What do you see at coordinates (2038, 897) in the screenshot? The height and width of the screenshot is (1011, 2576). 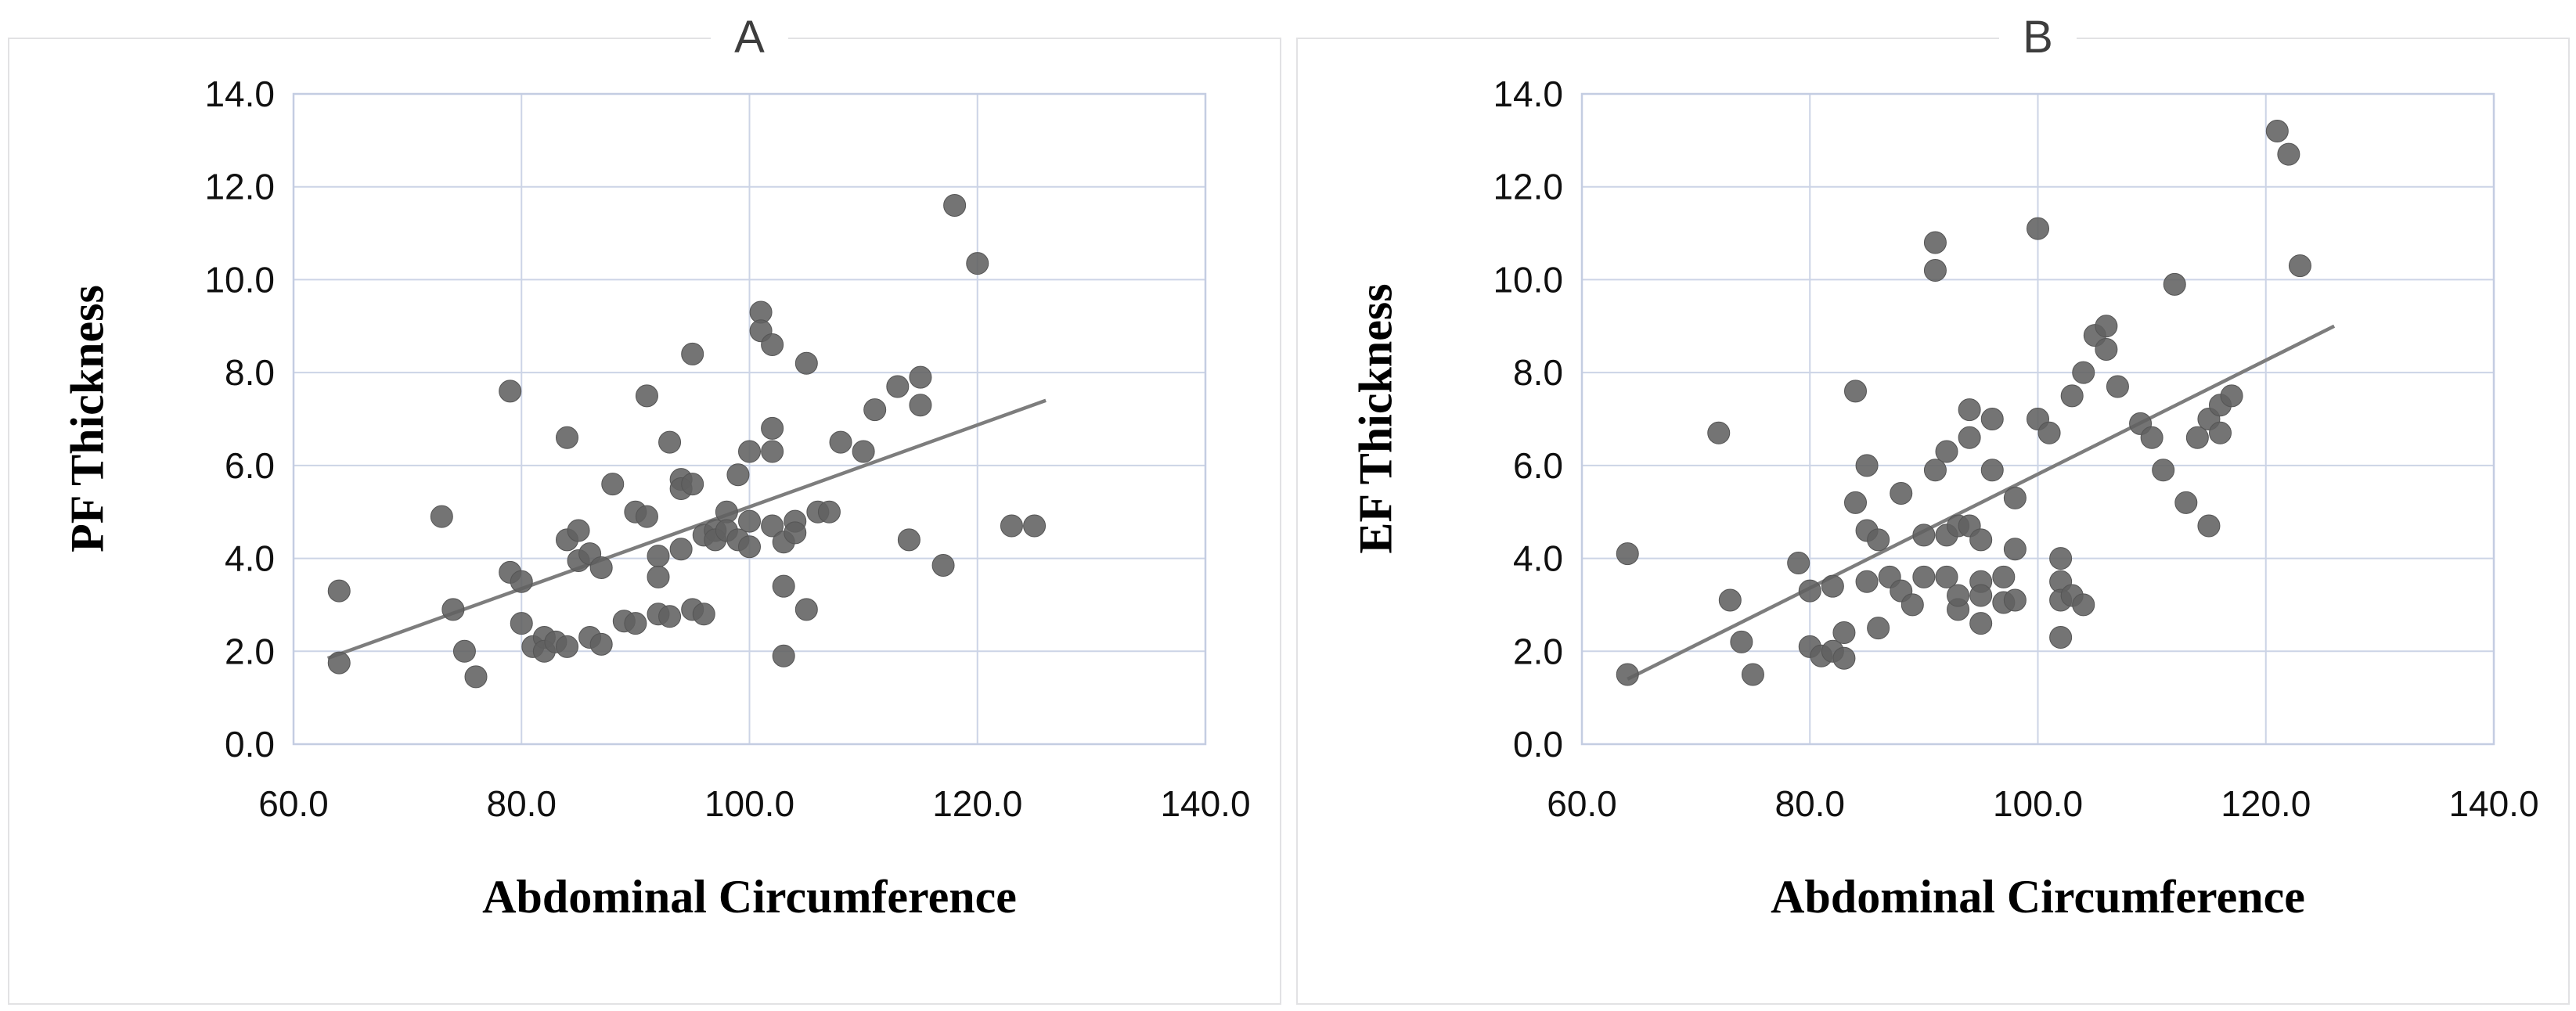 I see `panel-b-x-axis-title: Abdominal Circumference` at bounding box center [2038, 897].